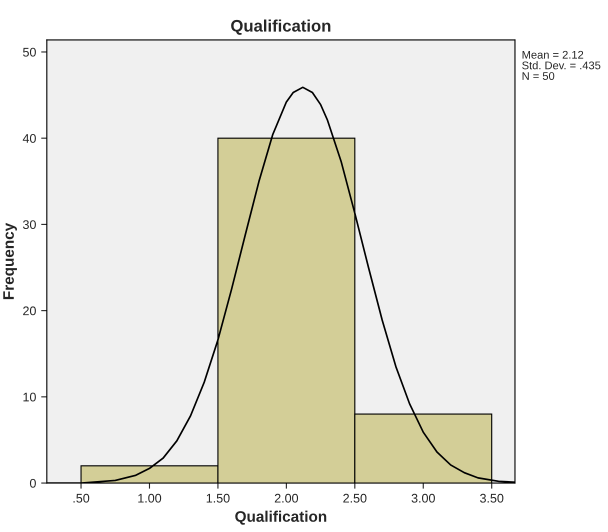 The image size is (608, 532). I want to click on y-tick-label: 30, so click(29, 225).